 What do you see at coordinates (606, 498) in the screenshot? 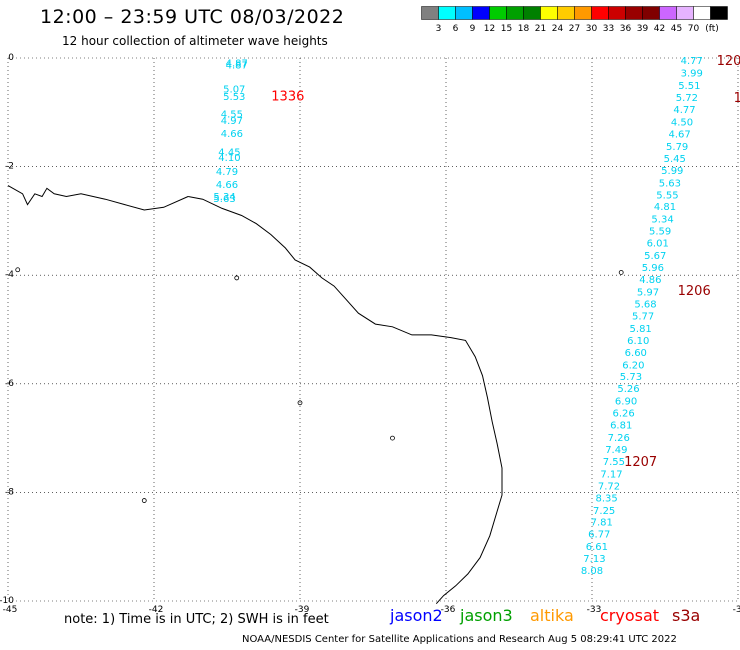
I see `wave-height-reading: 8.35` at bounding box center [606, 498].